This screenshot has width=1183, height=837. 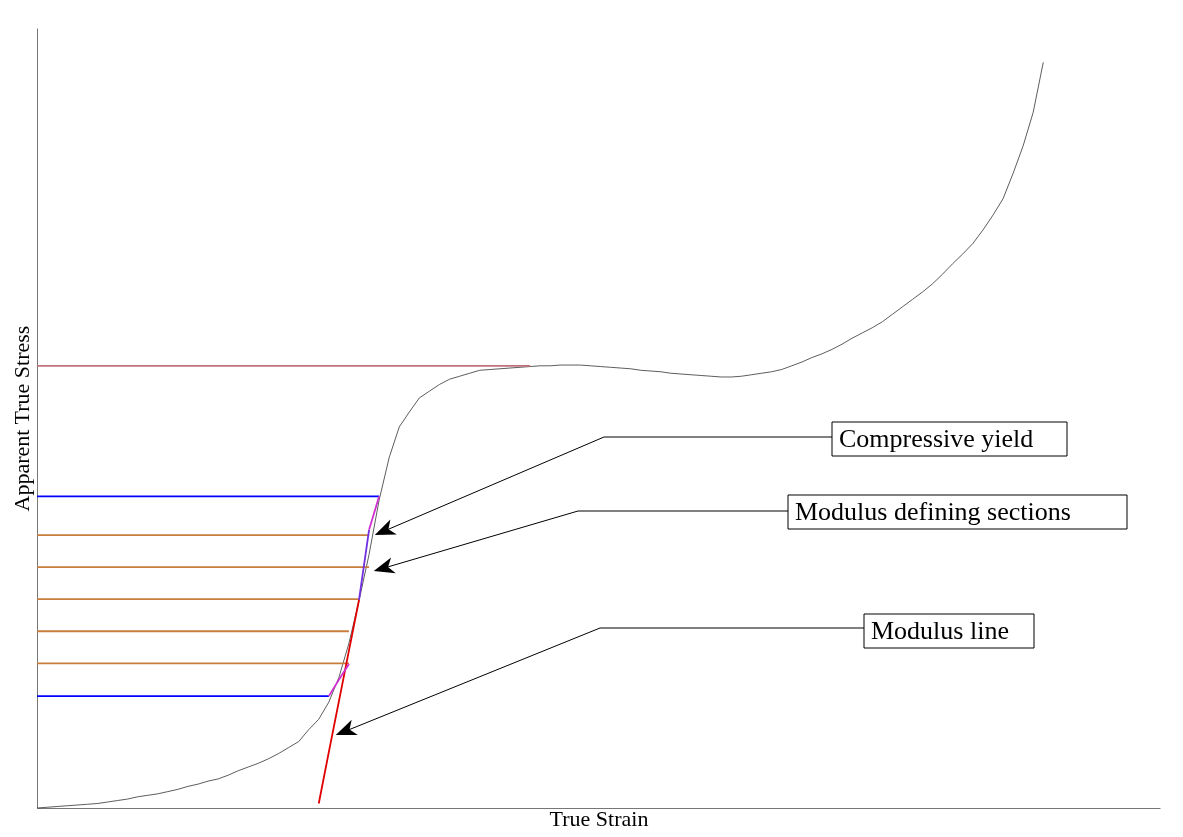 What do you see at coordinates (933, 511) in the screenshot?
I see `annotation: Modulus defining sections` at bounding box center [933, 511].